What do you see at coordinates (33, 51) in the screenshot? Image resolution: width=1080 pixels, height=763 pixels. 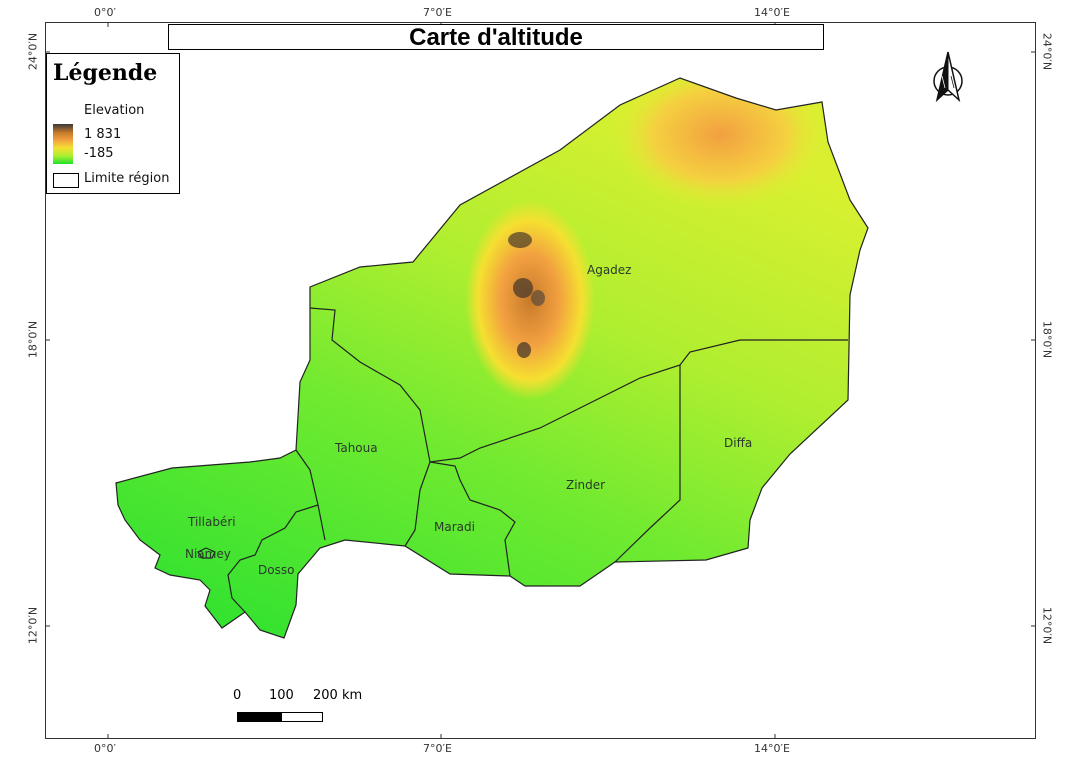 I see `left-tick-0: 24°0′N` at bounding box center [33, 51].